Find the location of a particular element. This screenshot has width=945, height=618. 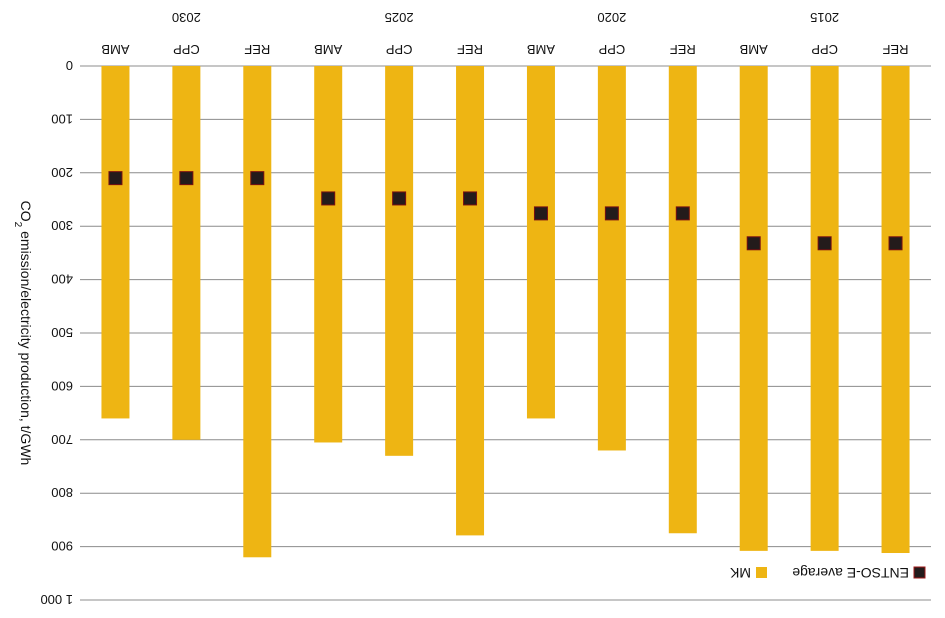

bar-2015-amb is located at coordinates (753, 308).